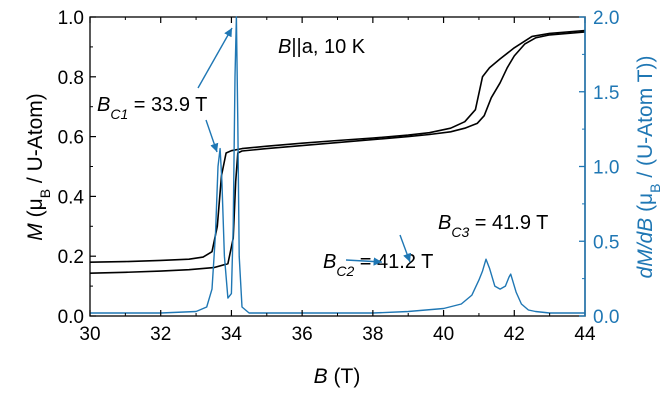 This screenshot has width=668, height=394. I want to click on y-right-tick-label-2: 1.0, so click(606, 168).